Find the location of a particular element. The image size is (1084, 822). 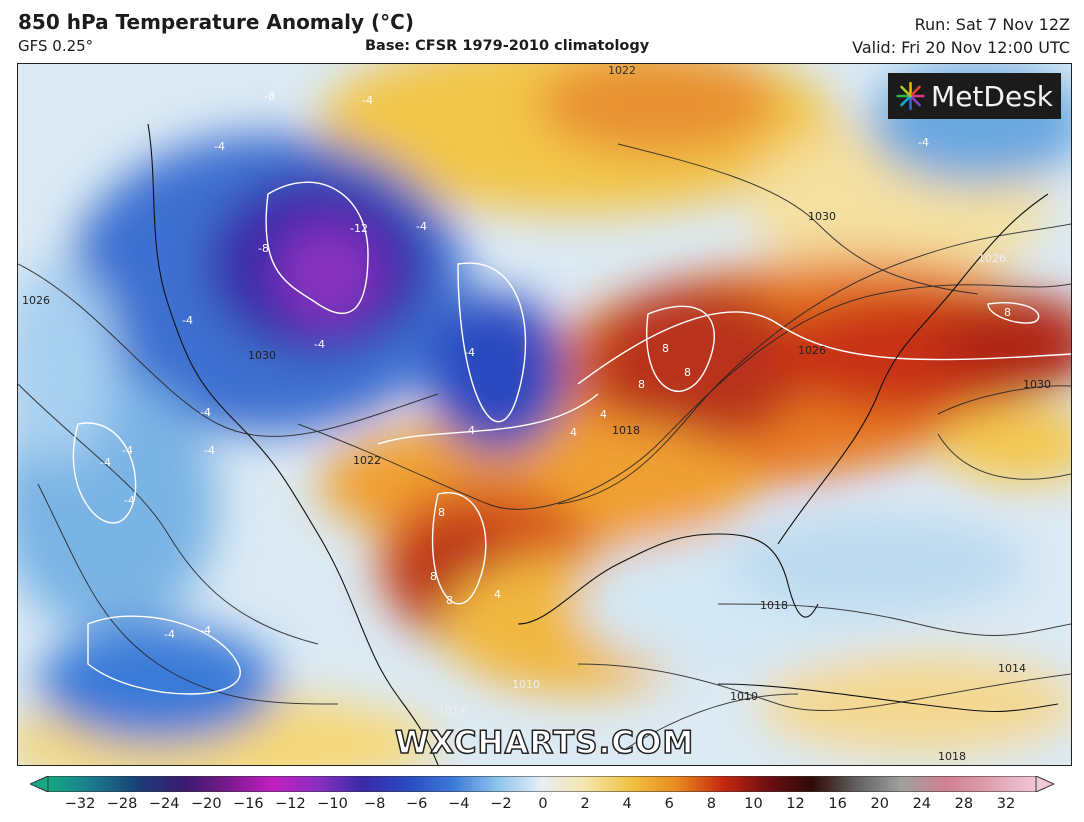

colorbar-tick-label: 20 is located at coordinates (879, 804).